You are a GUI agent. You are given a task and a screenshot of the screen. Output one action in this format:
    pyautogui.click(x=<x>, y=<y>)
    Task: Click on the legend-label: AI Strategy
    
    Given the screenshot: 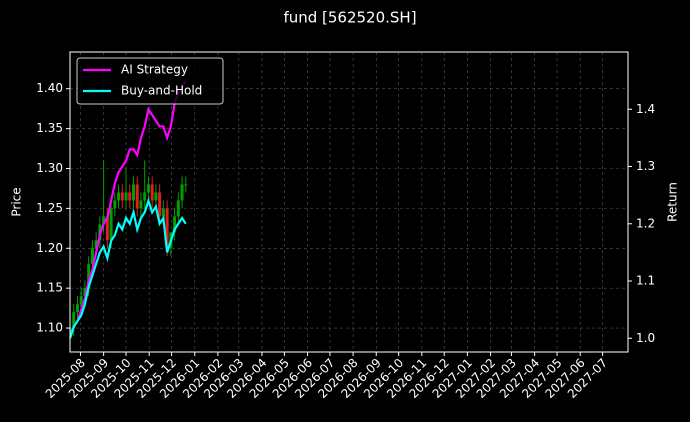 What is the action you would take?
    pyautogui.click(x=154, y=70)
    